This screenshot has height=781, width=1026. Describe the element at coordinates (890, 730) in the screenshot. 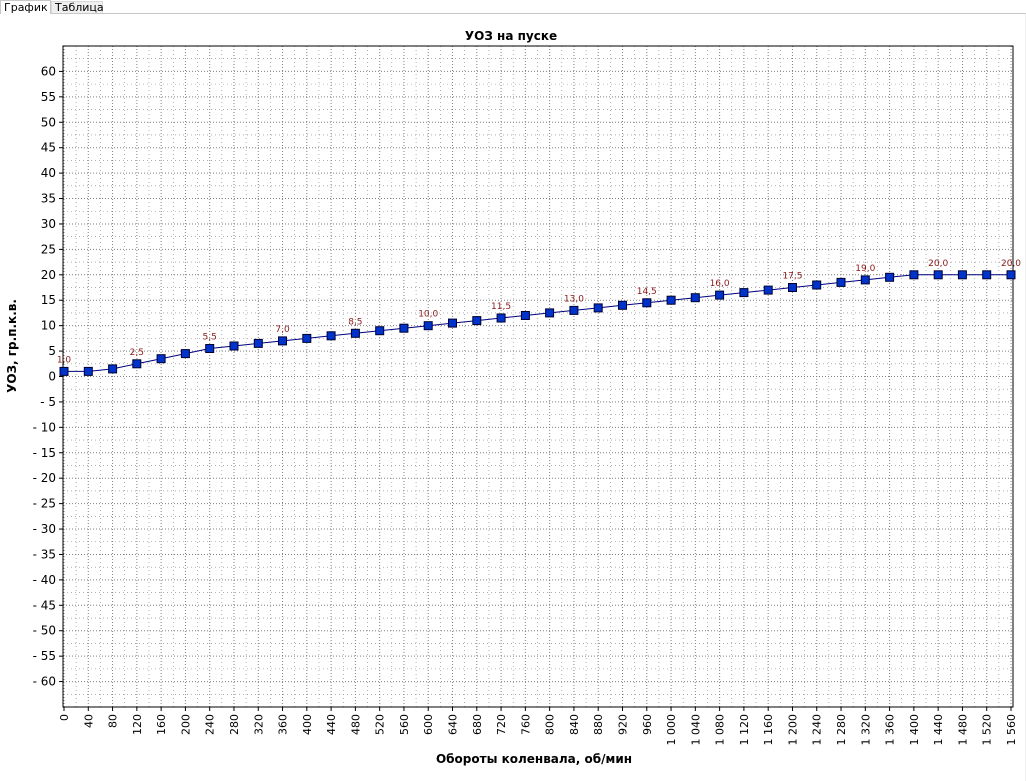

I see `x-tick-label: 1 360` at that location.